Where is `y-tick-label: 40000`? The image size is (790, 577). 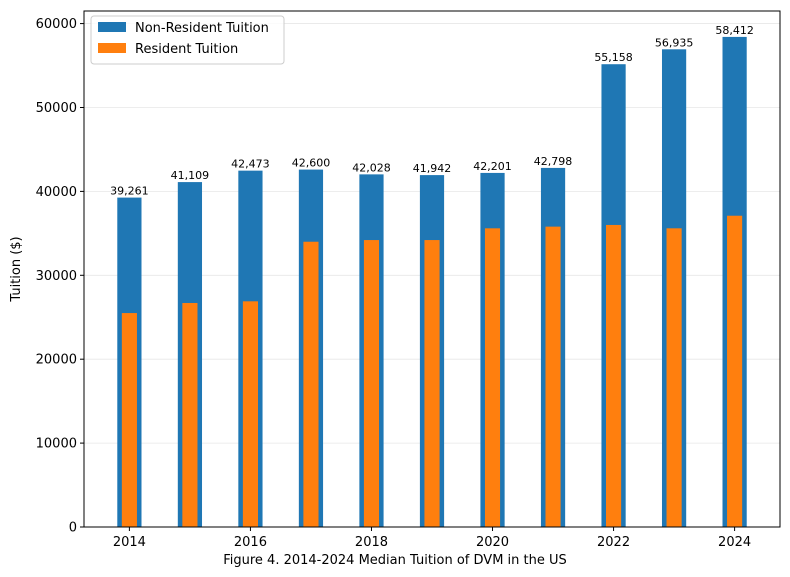 y-tick-label: 40000 is located at coordinates (56, 192).